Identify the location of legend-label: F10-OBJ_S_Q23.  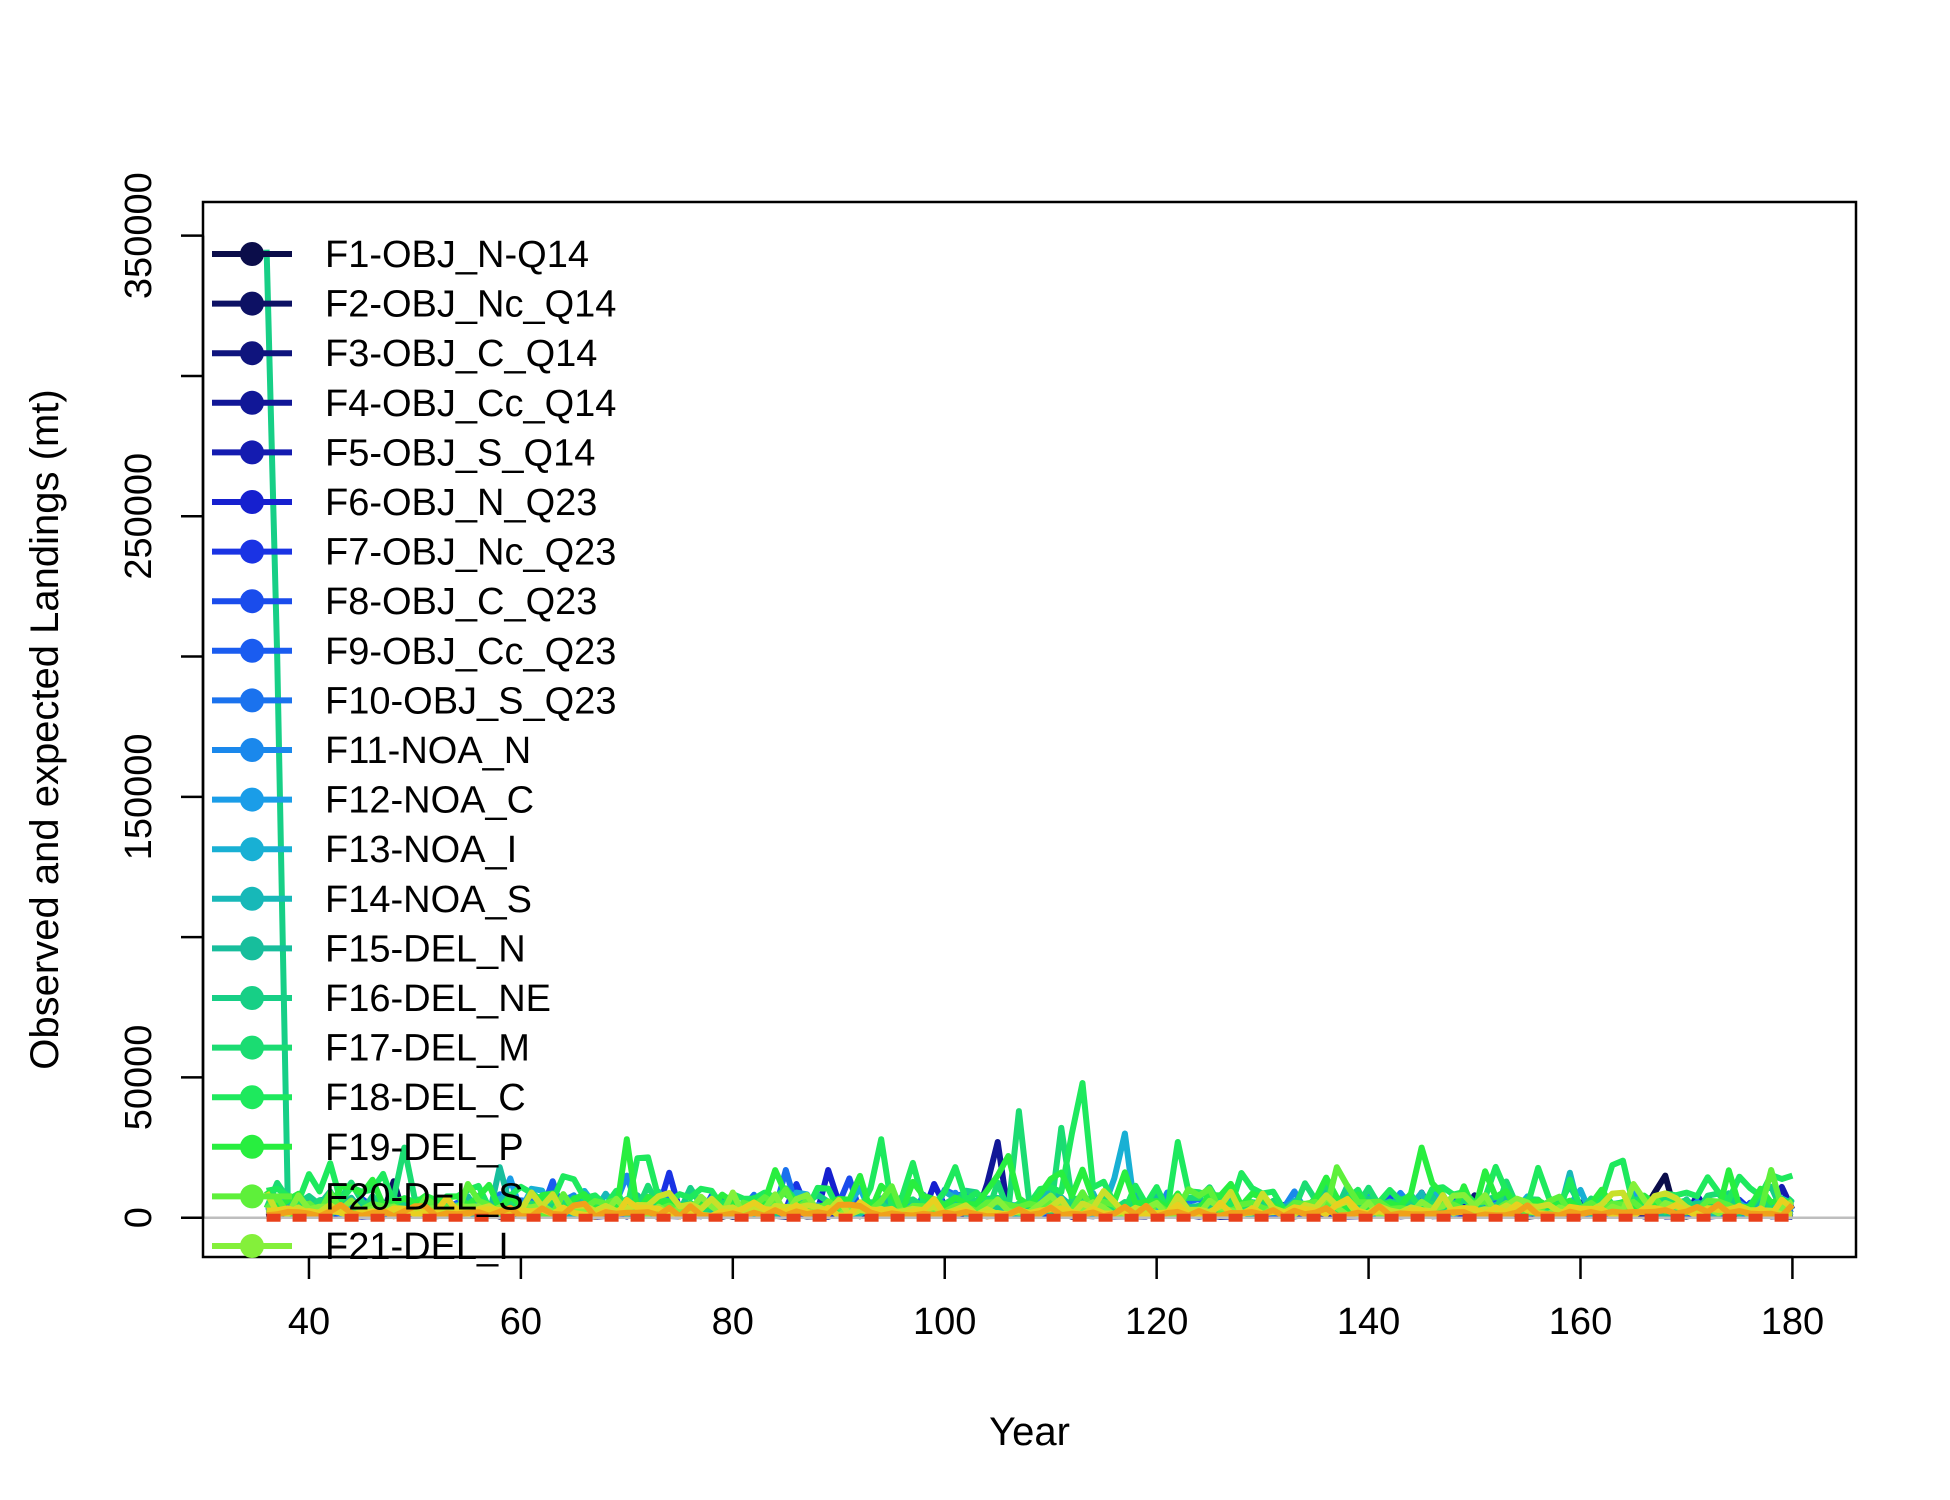
(470, 701).